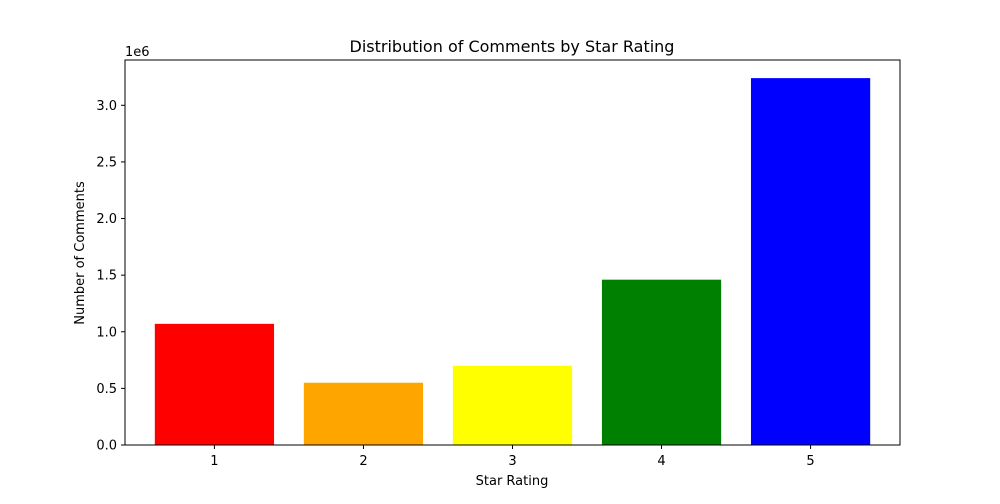  Describe the element at coordinates (80, 253) in the screenshot. I see `y-axis-label: Number of Comments` at that location.